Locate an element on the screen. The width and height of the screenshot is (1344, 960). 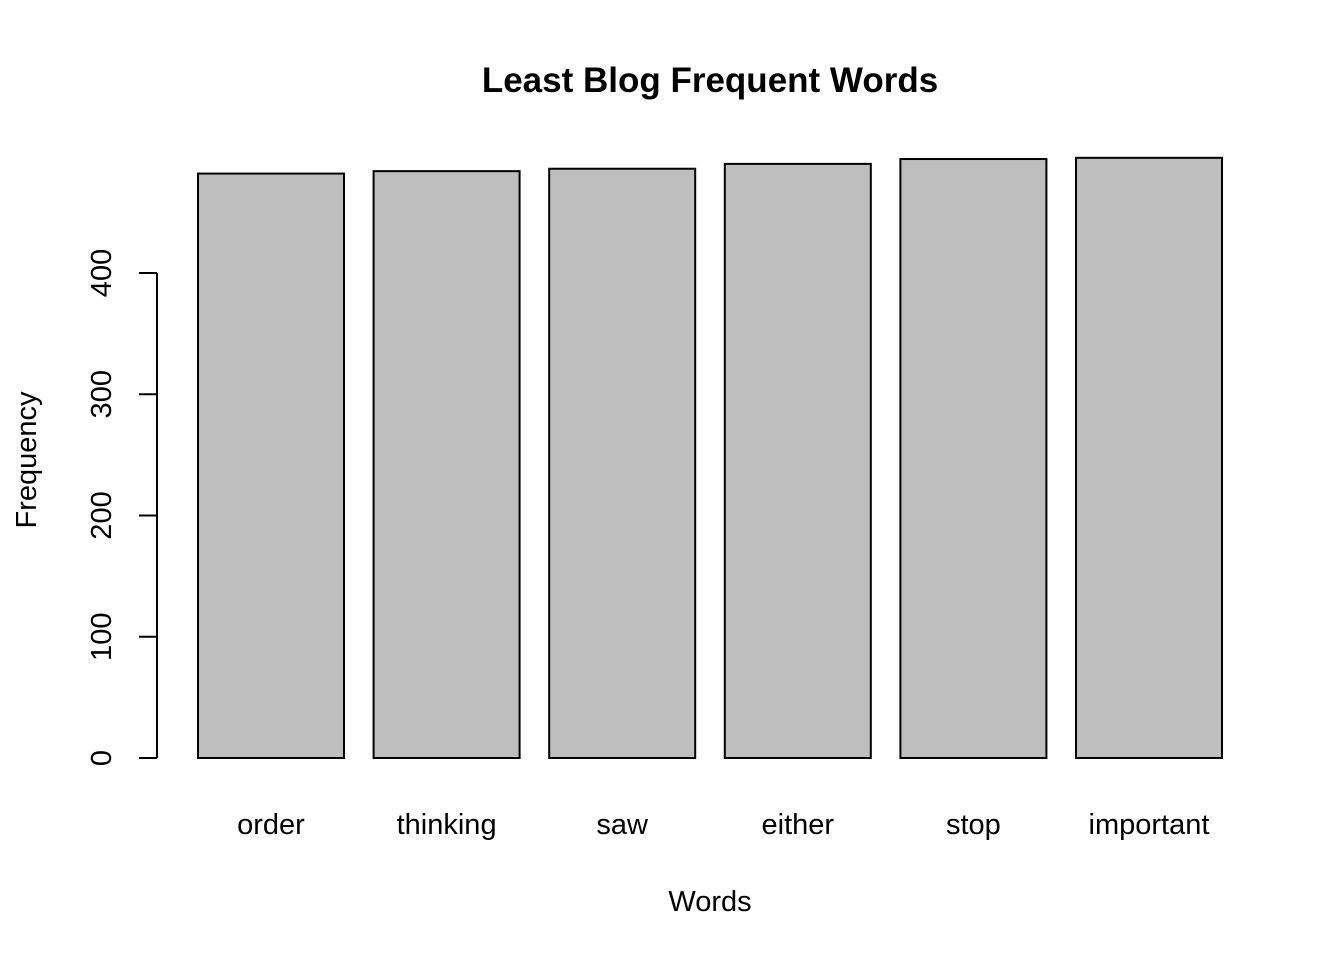
y-tick-label: 300 is located at coordinates (102, 394).